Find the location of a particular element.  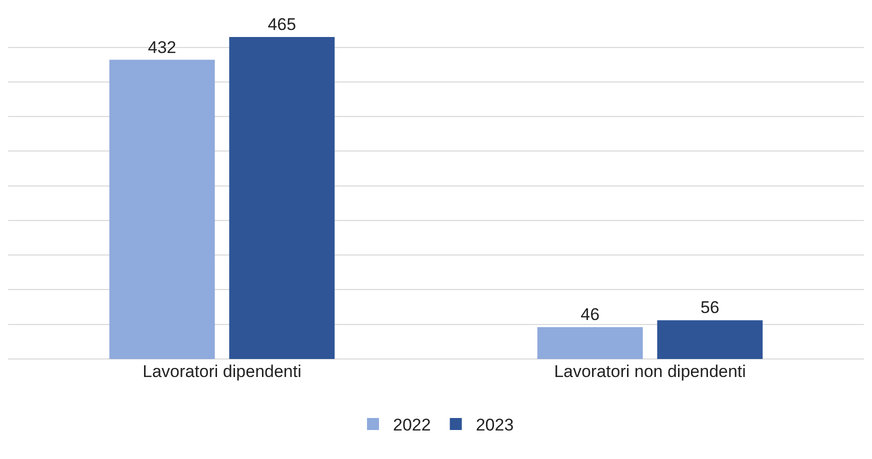

data-label: 46 is located at coordinates (590, 314).